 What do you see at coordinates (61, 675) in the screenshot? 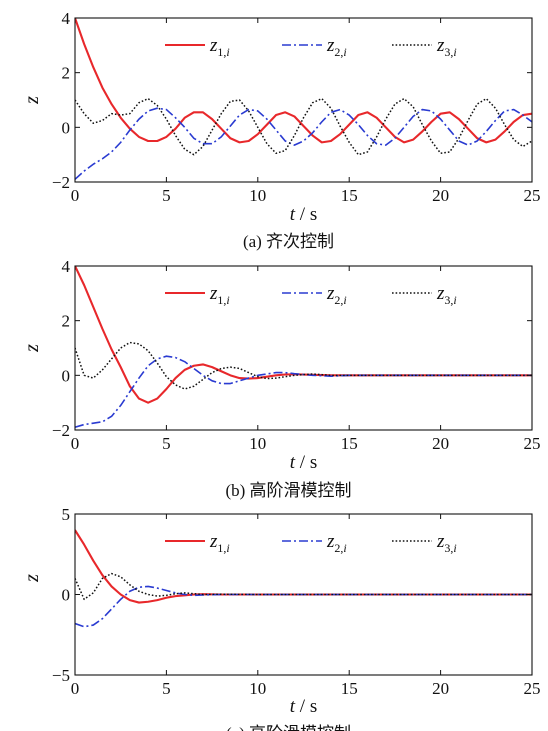
I see `y-tick-label: −5` at bounding box center [61, 675].